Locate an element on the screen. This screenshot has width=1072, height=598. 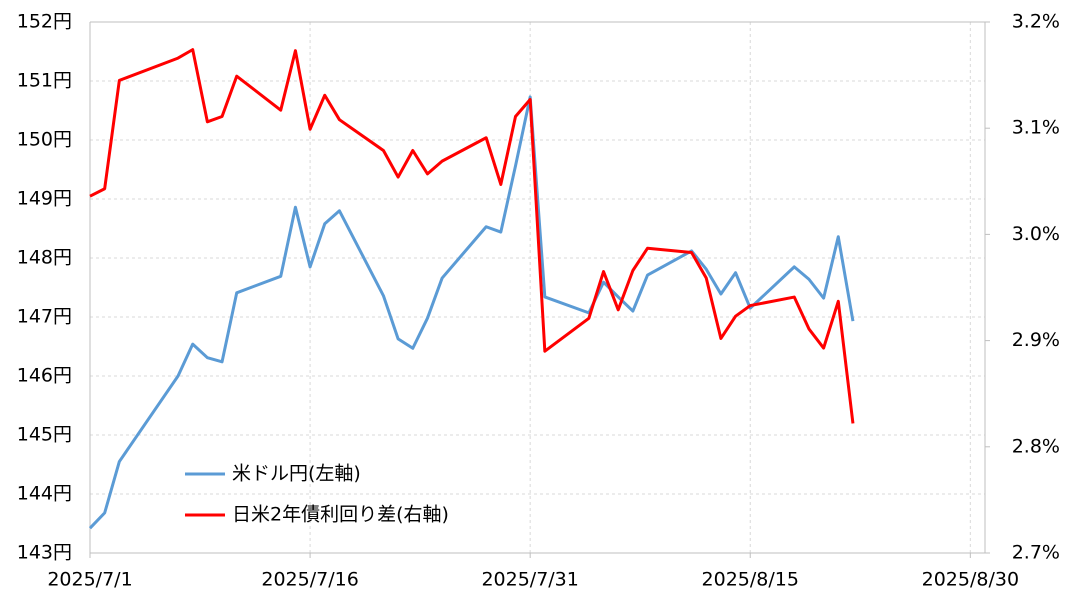
y-tick-label: 144円 is located at coordinates (44, 494).